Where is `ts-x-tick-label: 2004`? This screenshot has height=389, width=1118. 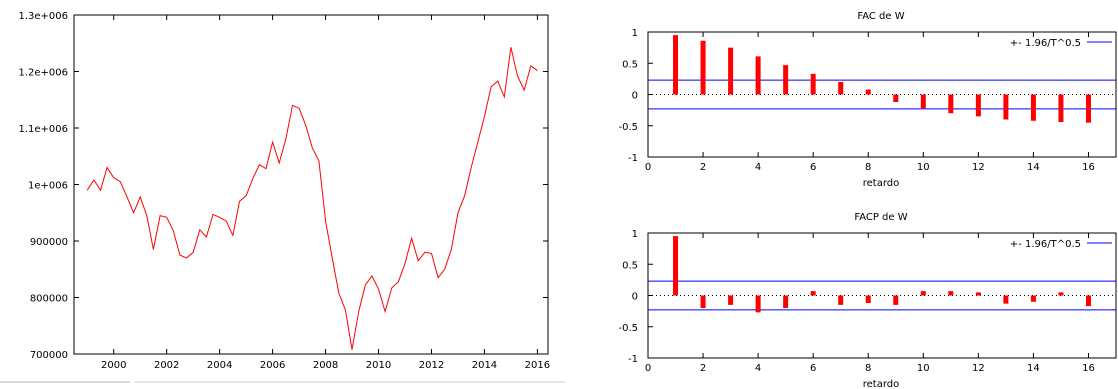 ts-x-tick-label: 2004 is located at coordinates (219, 365).